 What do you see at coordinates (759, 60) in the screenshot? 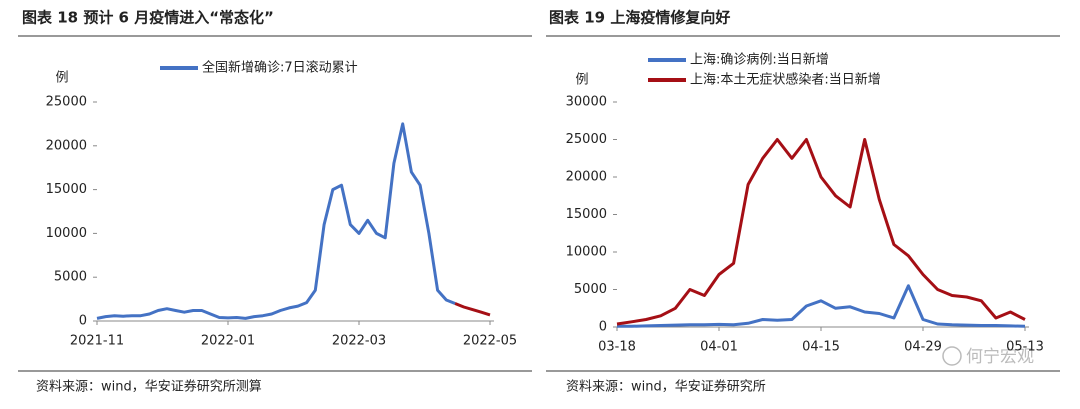
I see `legend-label: 上海:确诊病例:当日新增` at bounding box center [759, 60].